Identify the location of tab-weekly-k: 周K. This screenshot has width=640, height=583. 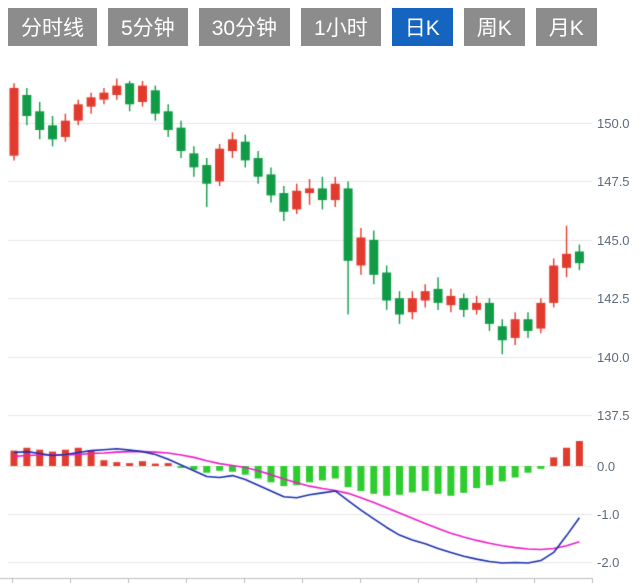
(494, 27).